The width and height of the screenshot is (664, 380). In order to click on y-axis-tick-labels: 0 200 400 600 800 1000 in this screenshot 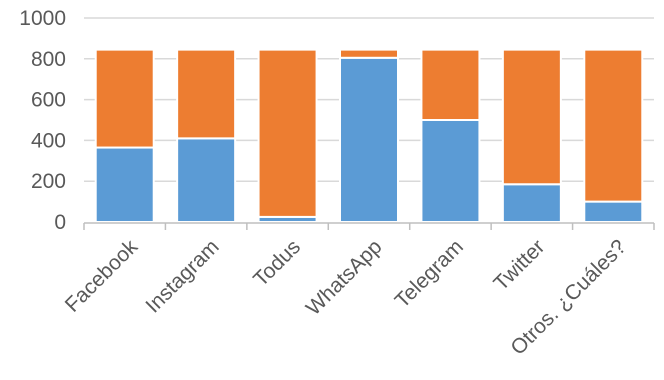, I will do `click(42, 120)`.